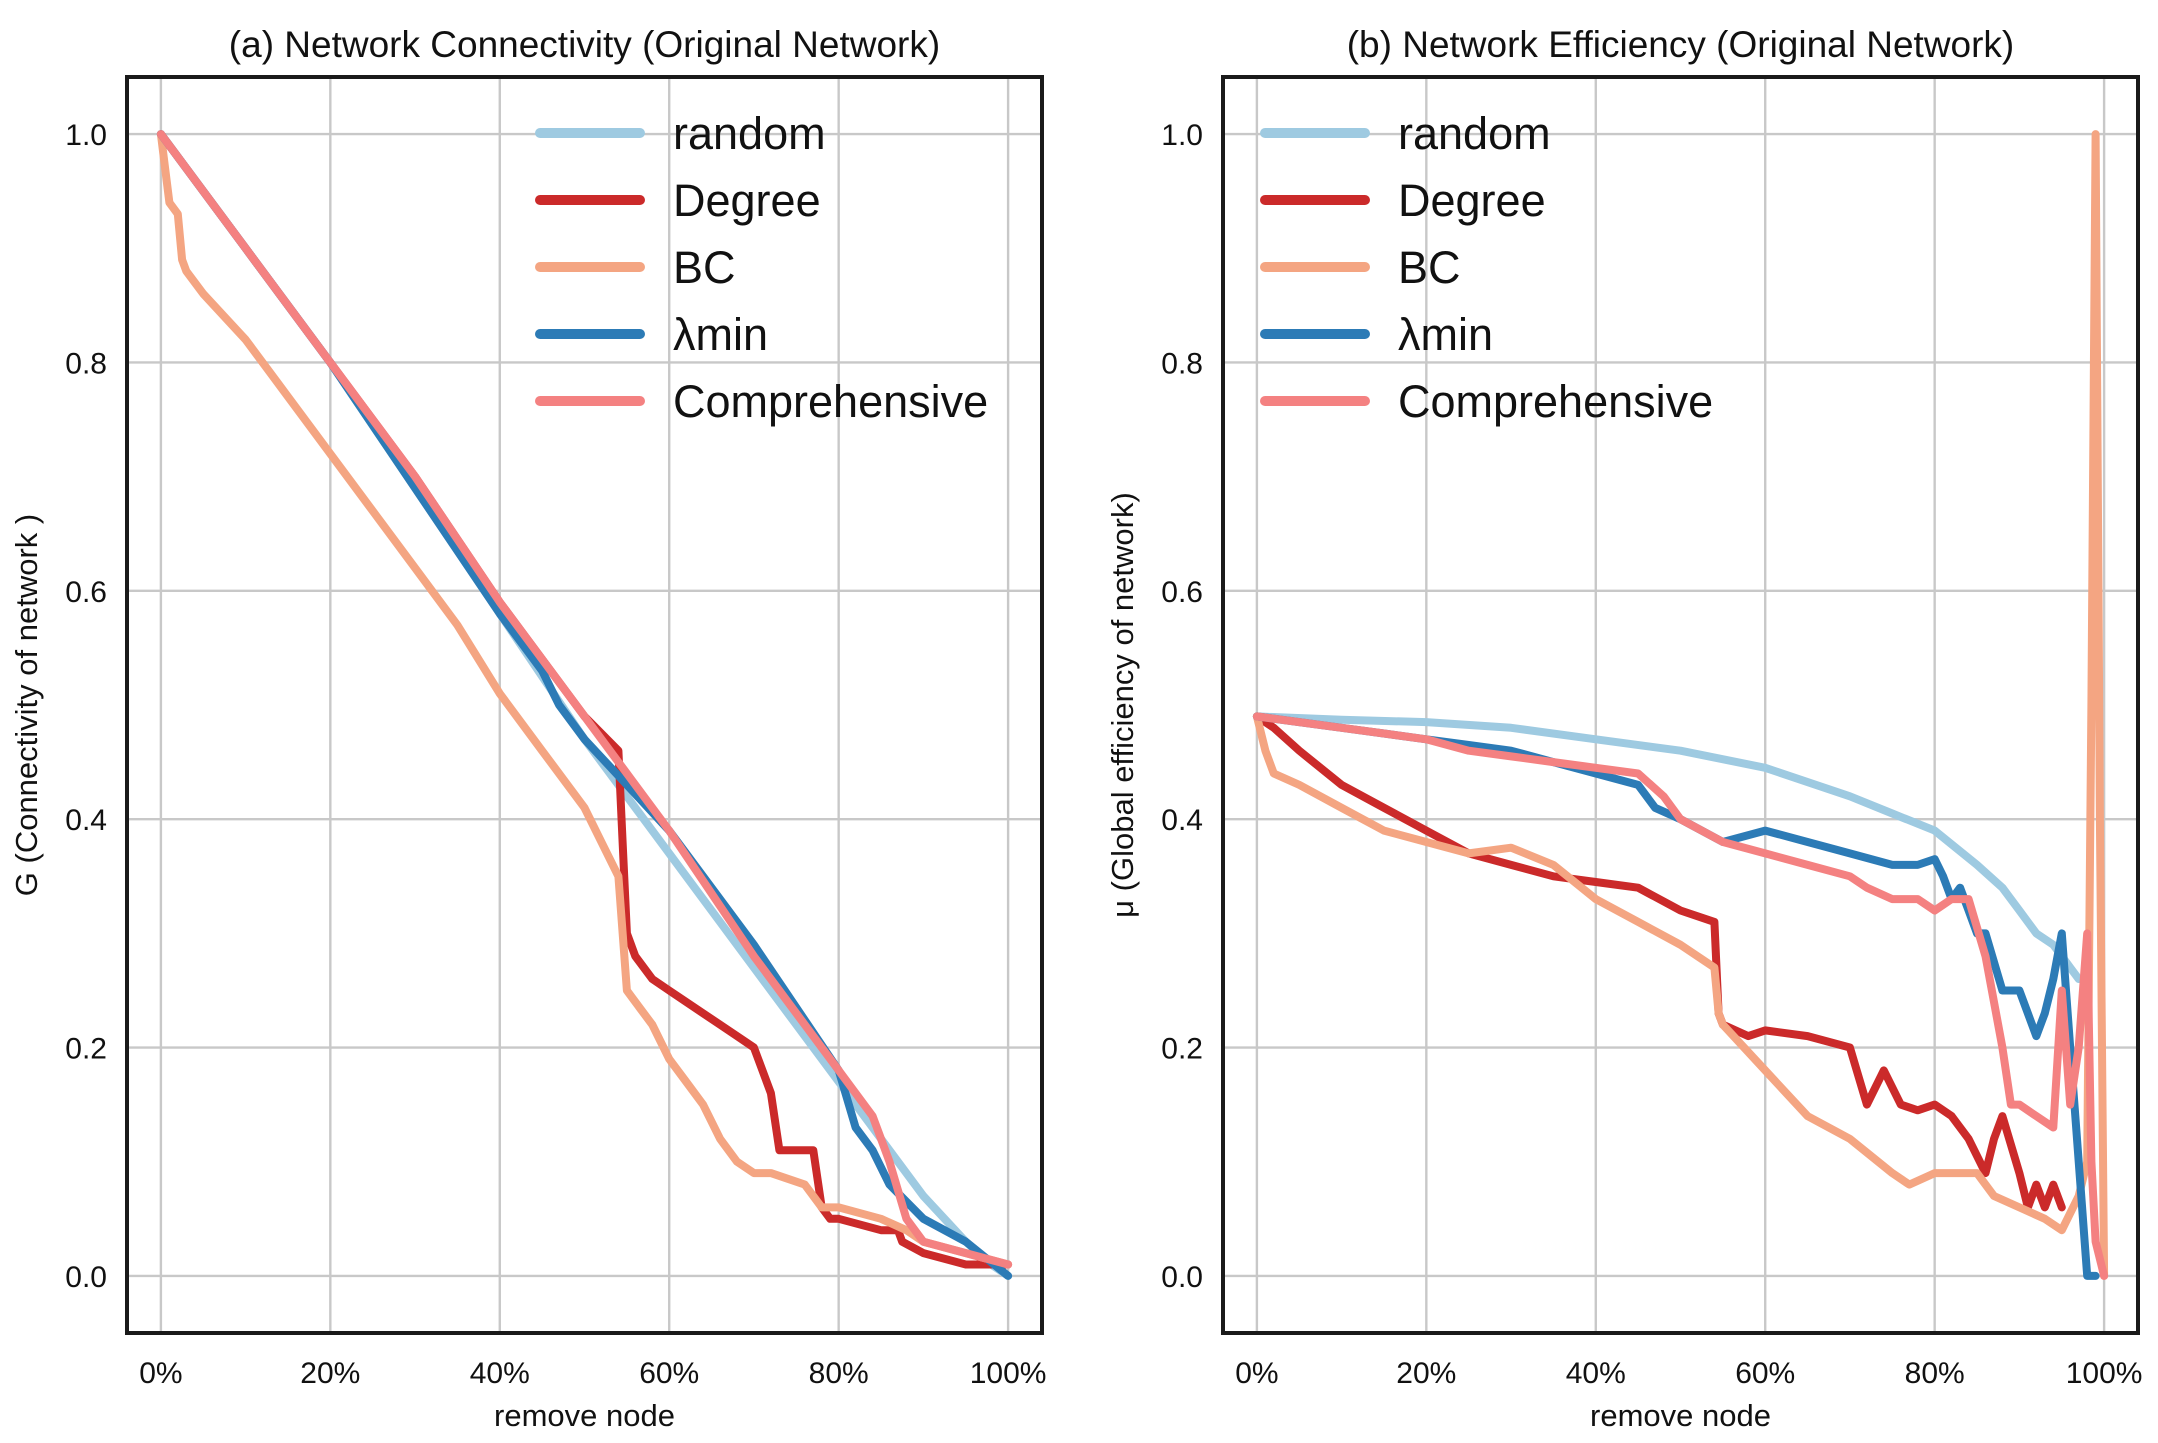  Describe the element at coordinates (1445, 334) in the screenshot. I see `panel-b-legend-label-lambda_min: λmin` at that location.